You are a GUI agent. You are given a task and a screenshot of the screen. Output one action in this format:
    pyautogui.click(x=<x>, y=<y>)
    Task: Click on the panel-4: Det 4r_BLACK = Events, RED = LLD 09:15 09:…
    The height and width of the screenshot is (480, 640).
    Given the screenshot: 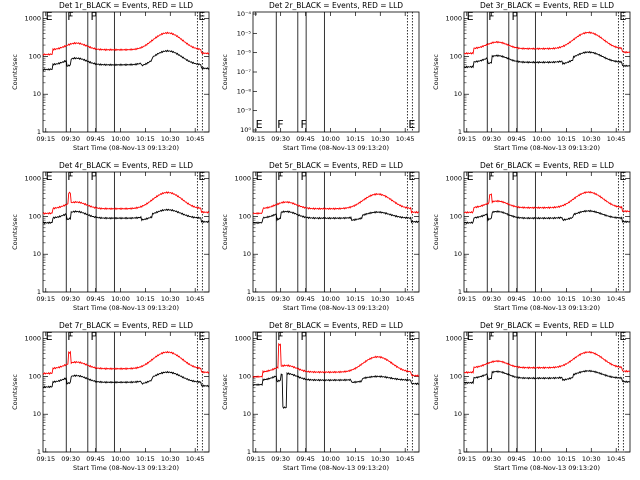 What is the action you would take?
    pyautogui.click(x=110, y=236)
    